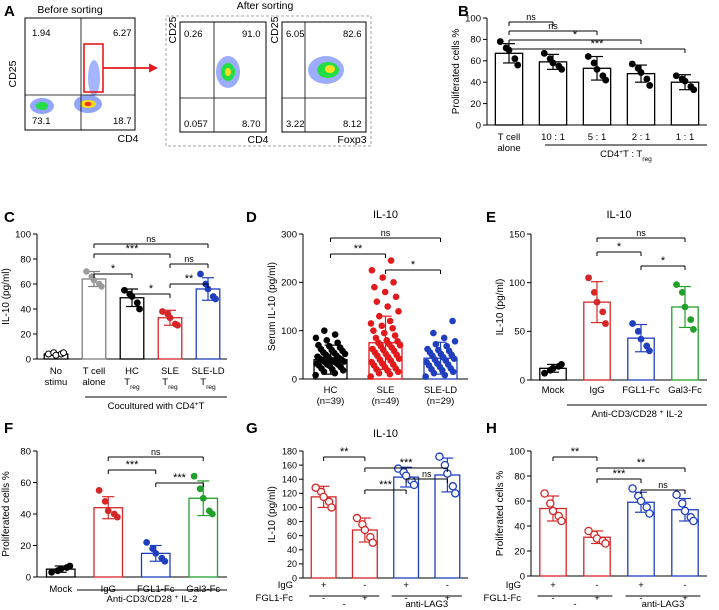  I want to click on x-tick-label: SLE, so click(386, 390).